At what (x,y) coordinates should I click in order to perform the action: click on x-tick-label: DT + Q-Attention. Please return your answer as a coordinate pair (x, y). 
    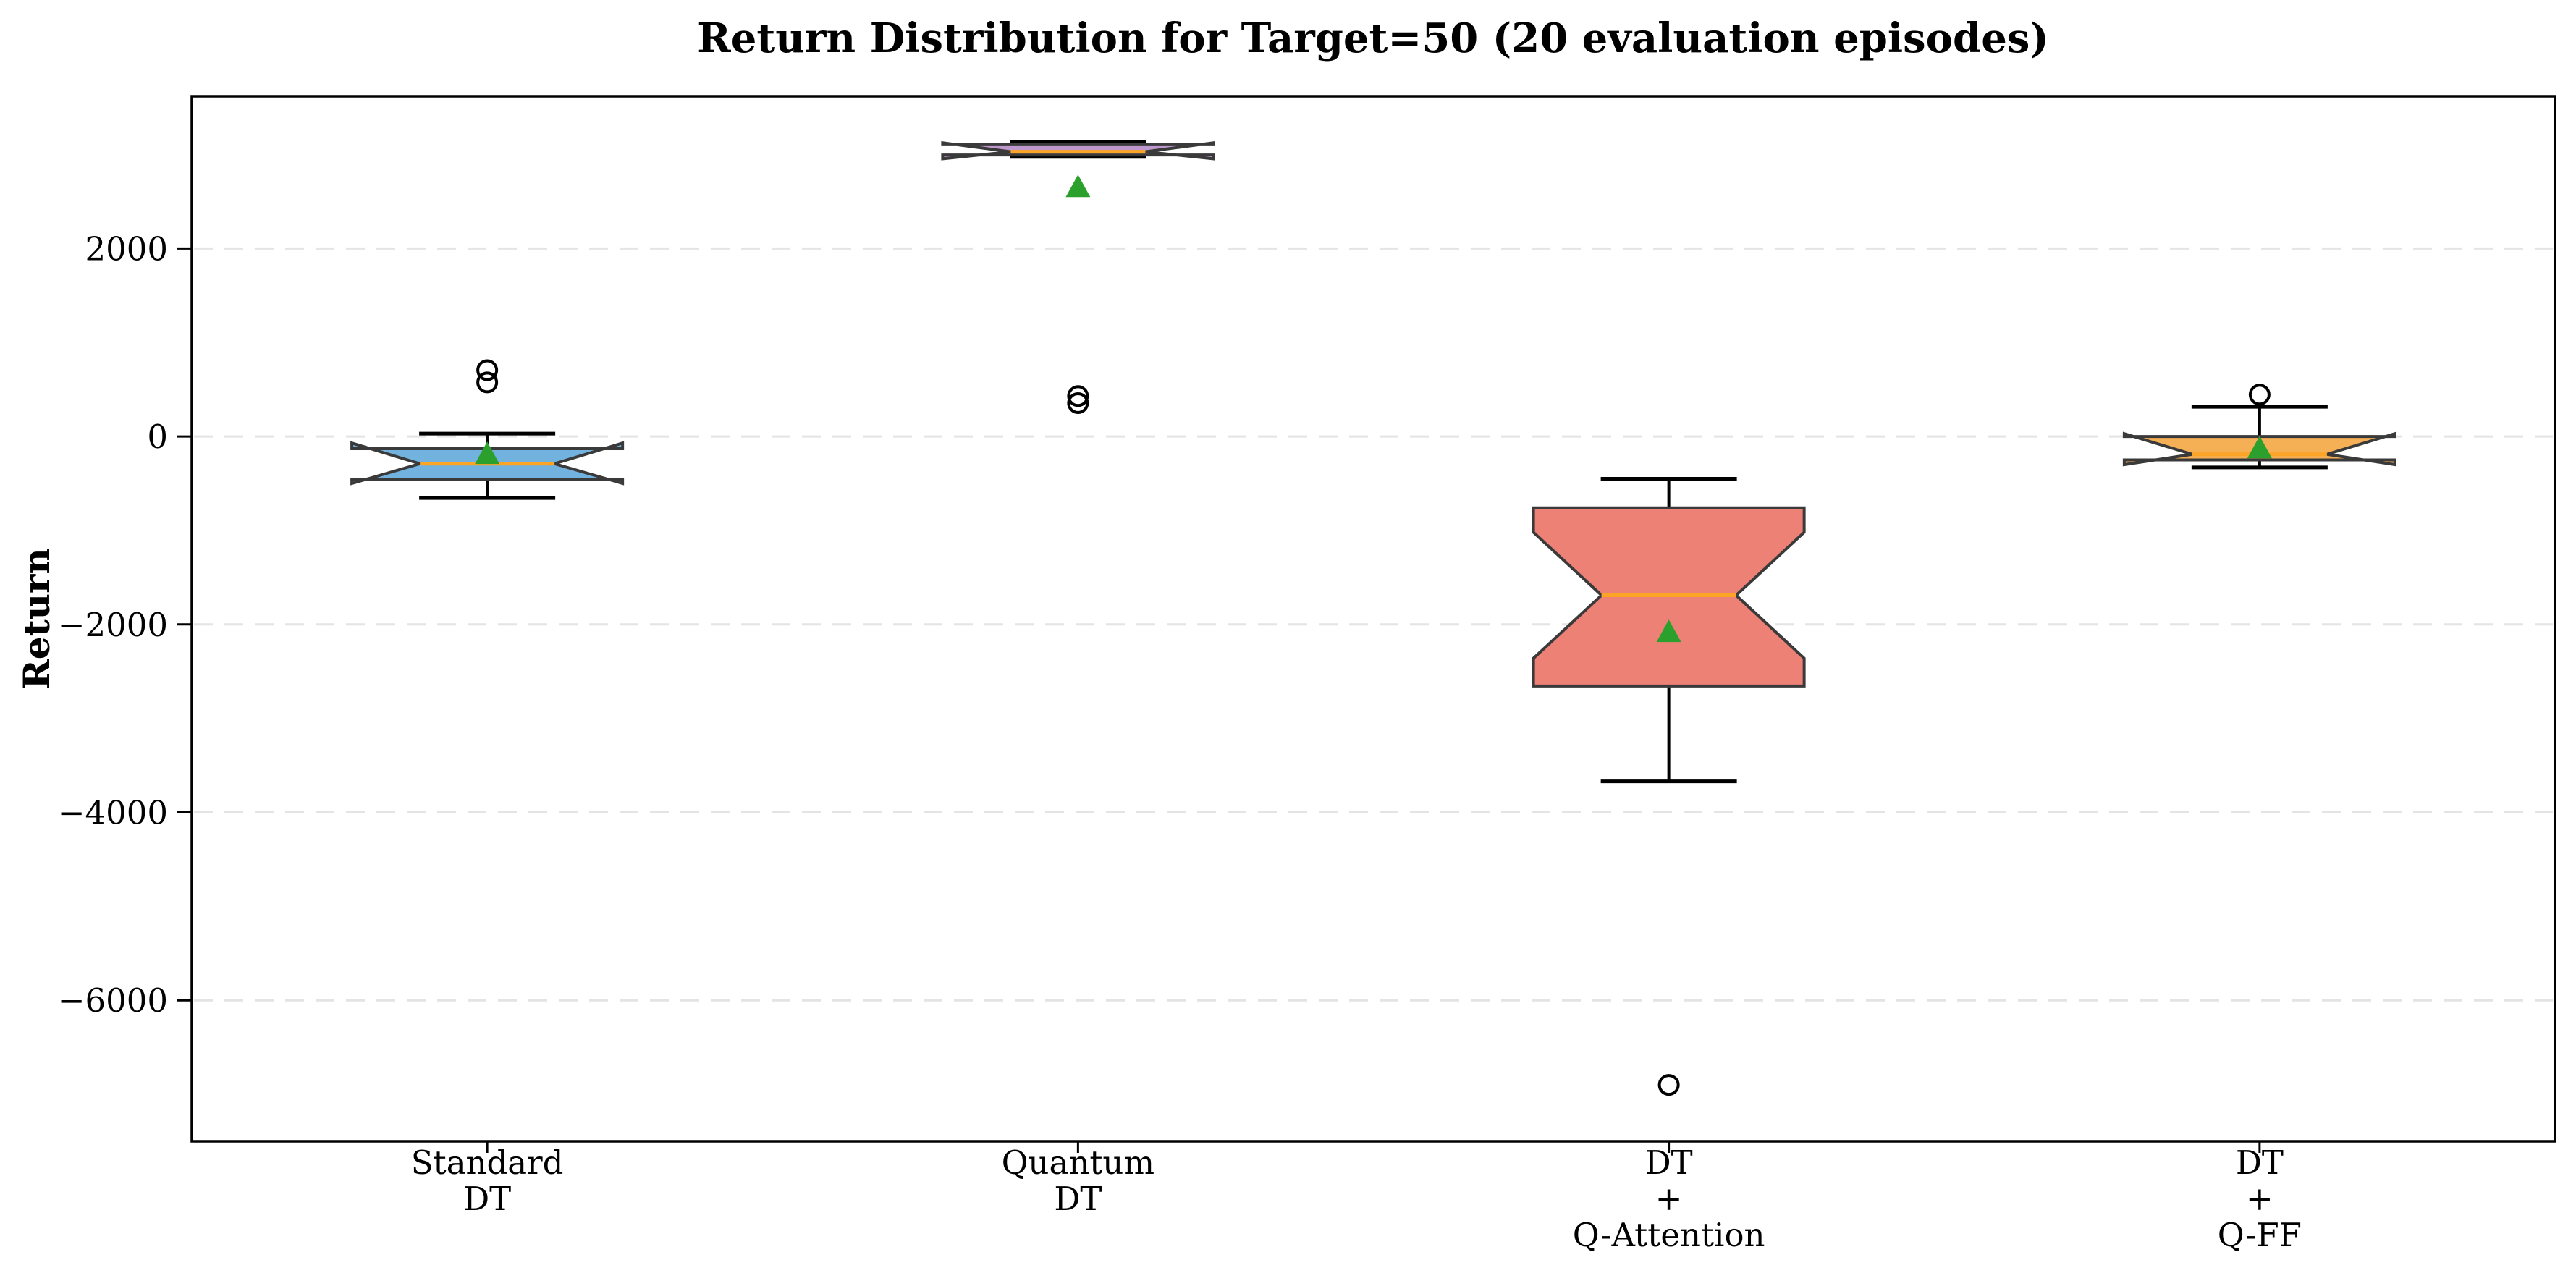
    Looking at the image, I should click on (1669, 1198).